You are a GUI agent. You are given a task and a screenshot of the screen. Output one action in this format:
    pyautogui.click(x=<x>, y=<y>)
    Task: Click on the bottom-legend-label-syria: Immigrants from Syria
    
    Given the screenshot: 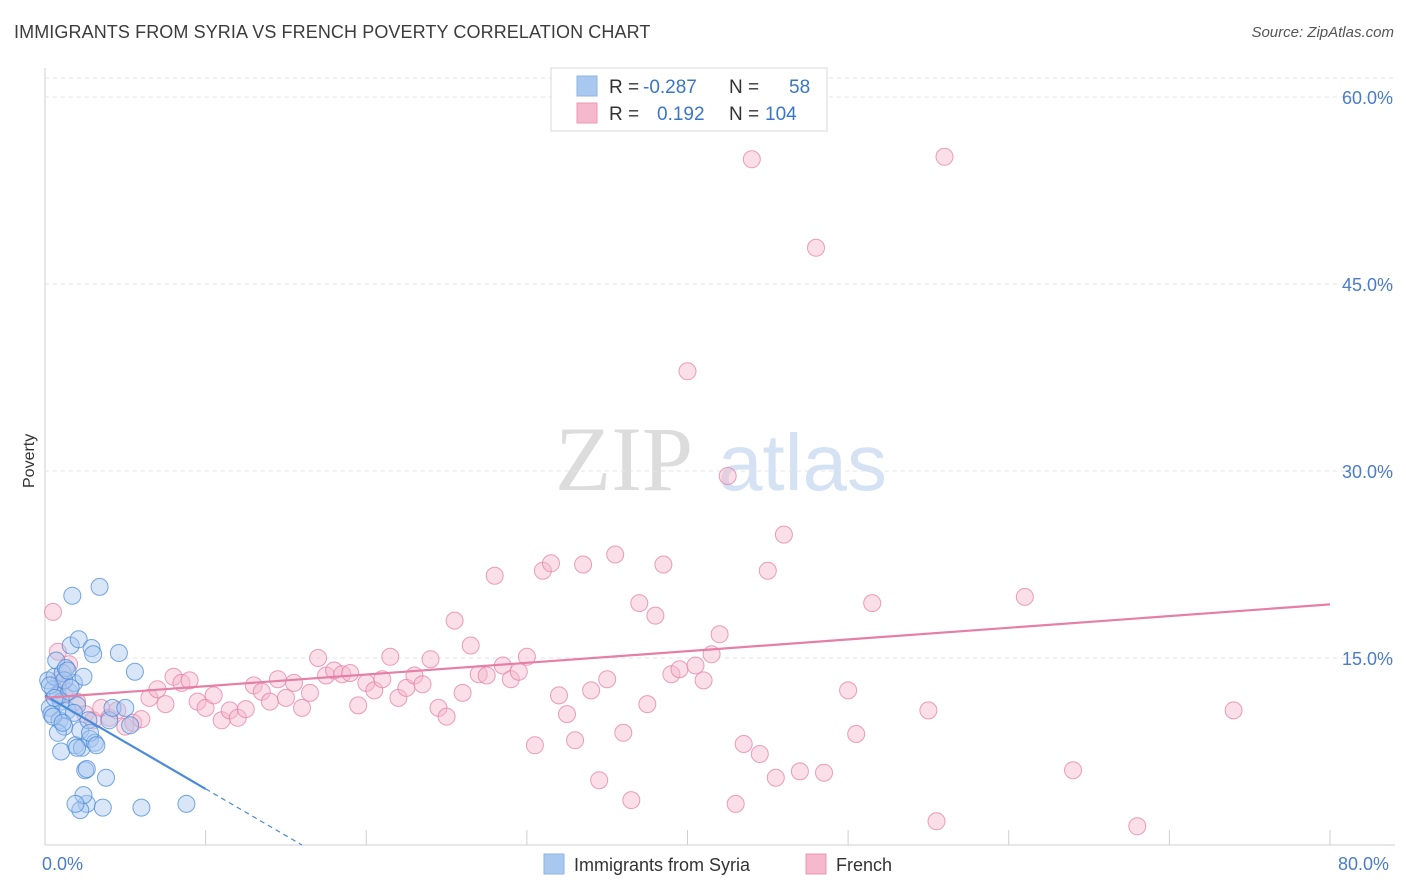 What is the action you would take?
    pyautogui.click(x=662, y=865)
    